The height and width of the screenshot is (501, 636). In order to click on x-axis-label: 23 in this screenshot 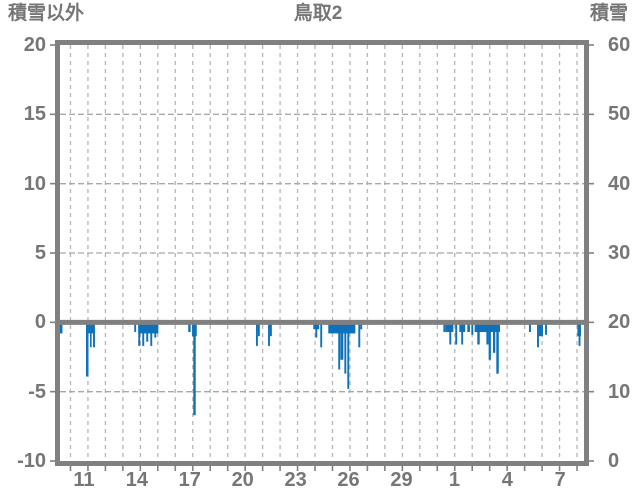, I will do `click(295, 480)`.